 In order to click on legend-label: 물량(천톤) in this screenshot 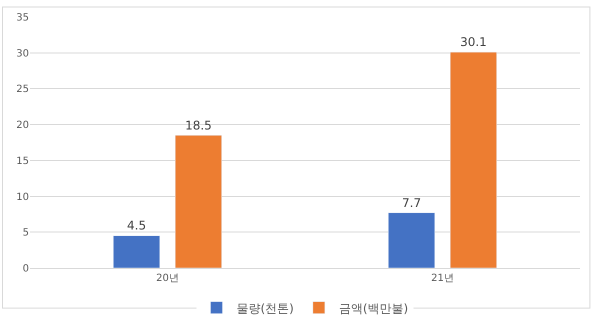, I will do `click(265, 308)`.